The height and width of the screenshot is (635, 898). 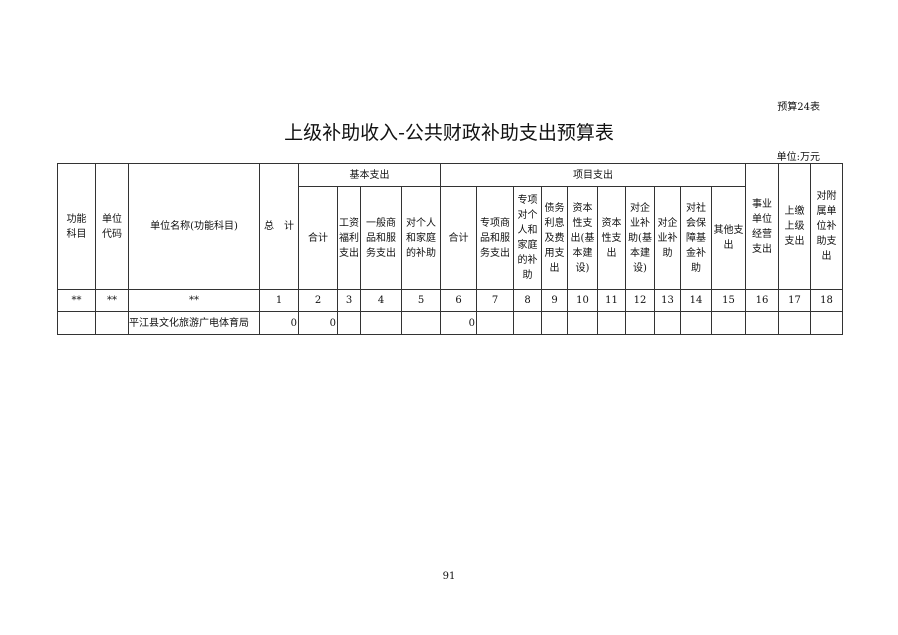 I want to click on header-project-sub: 合计, so click(x=458, y=238).